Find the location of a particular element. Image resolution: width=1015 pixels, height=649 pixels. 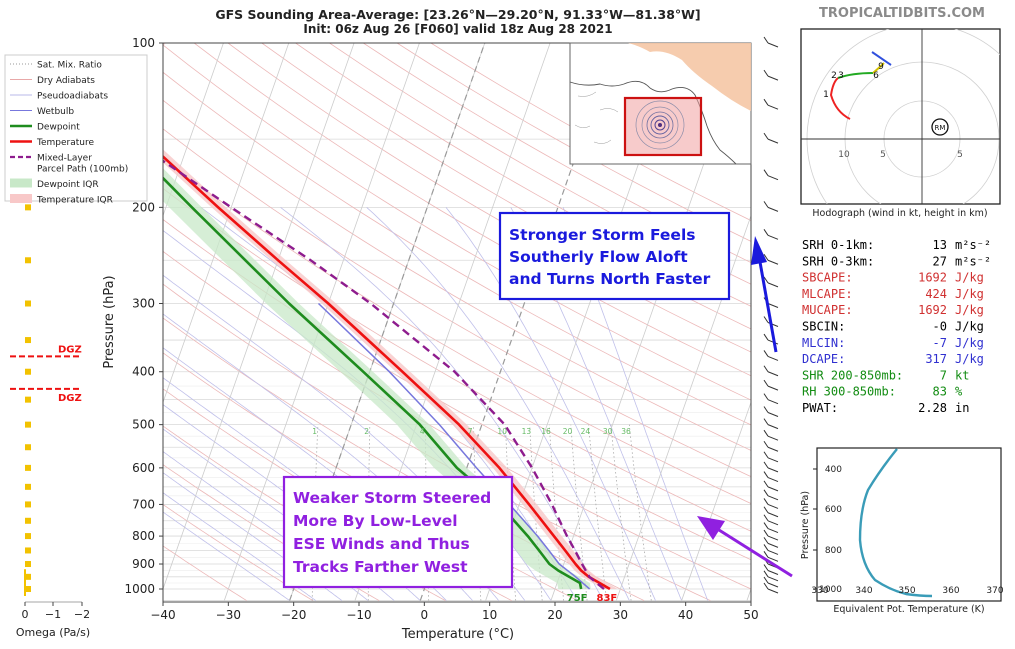

stat-label: MLCAPE: is located at coordinates (827, 294).